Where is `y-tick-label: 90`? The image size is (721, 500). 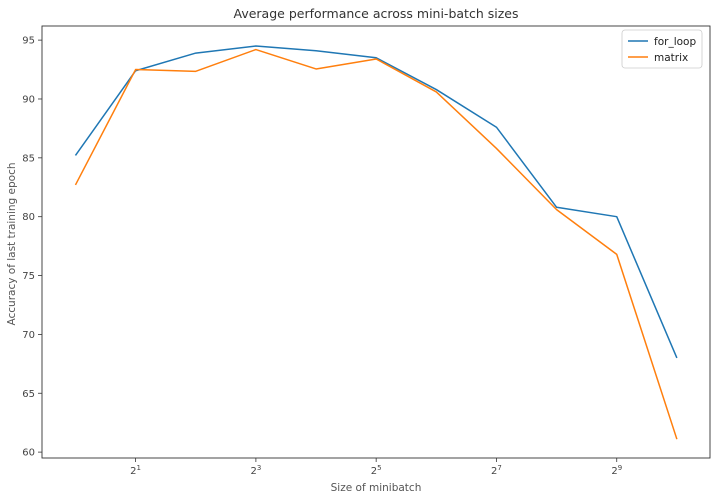
y-tick-label: 90 is located at coordinates (28, 99).